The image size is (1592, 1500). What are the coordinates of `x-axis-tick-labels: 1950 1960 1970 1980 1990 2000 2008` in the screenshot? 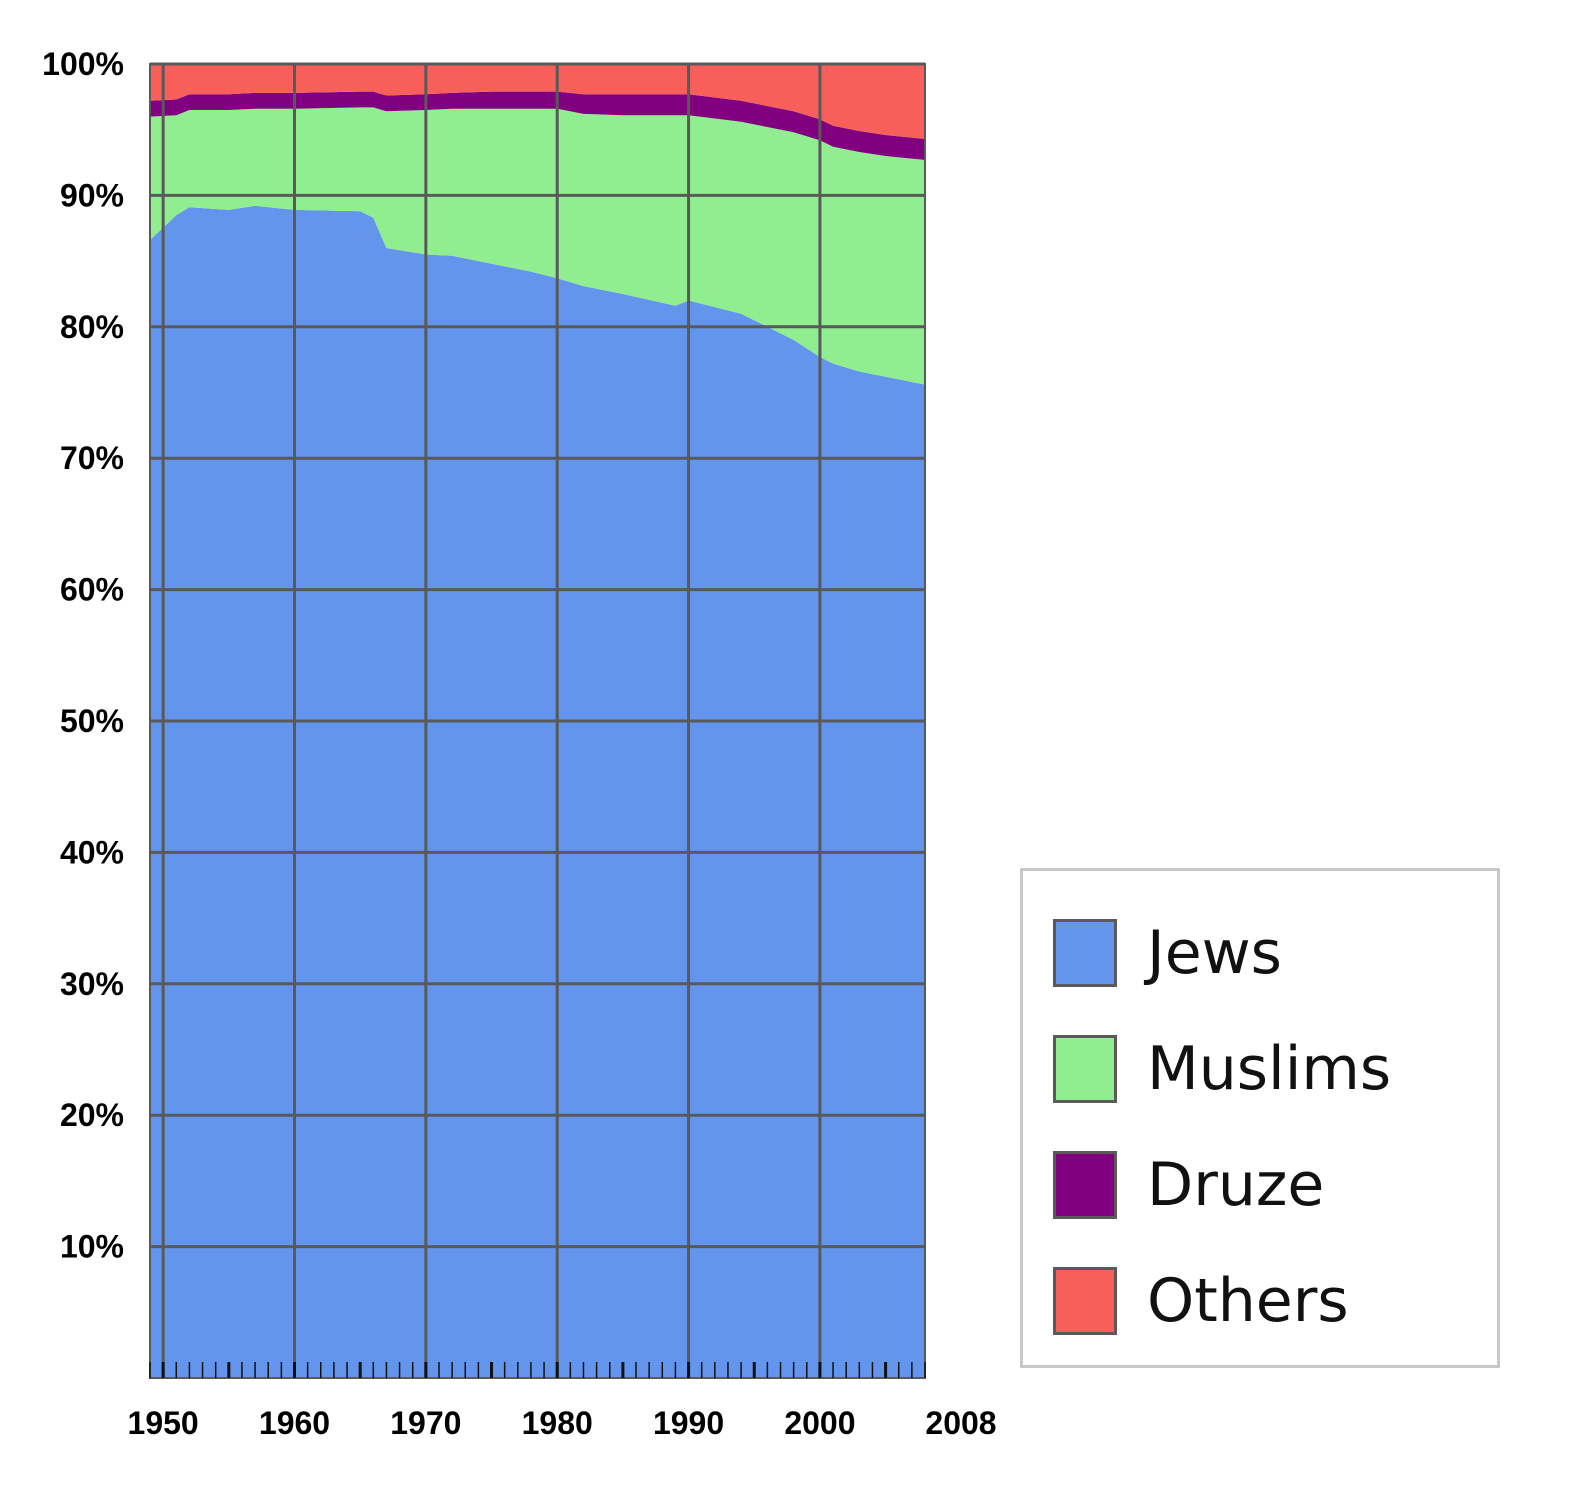 It's located at (562, 1423).